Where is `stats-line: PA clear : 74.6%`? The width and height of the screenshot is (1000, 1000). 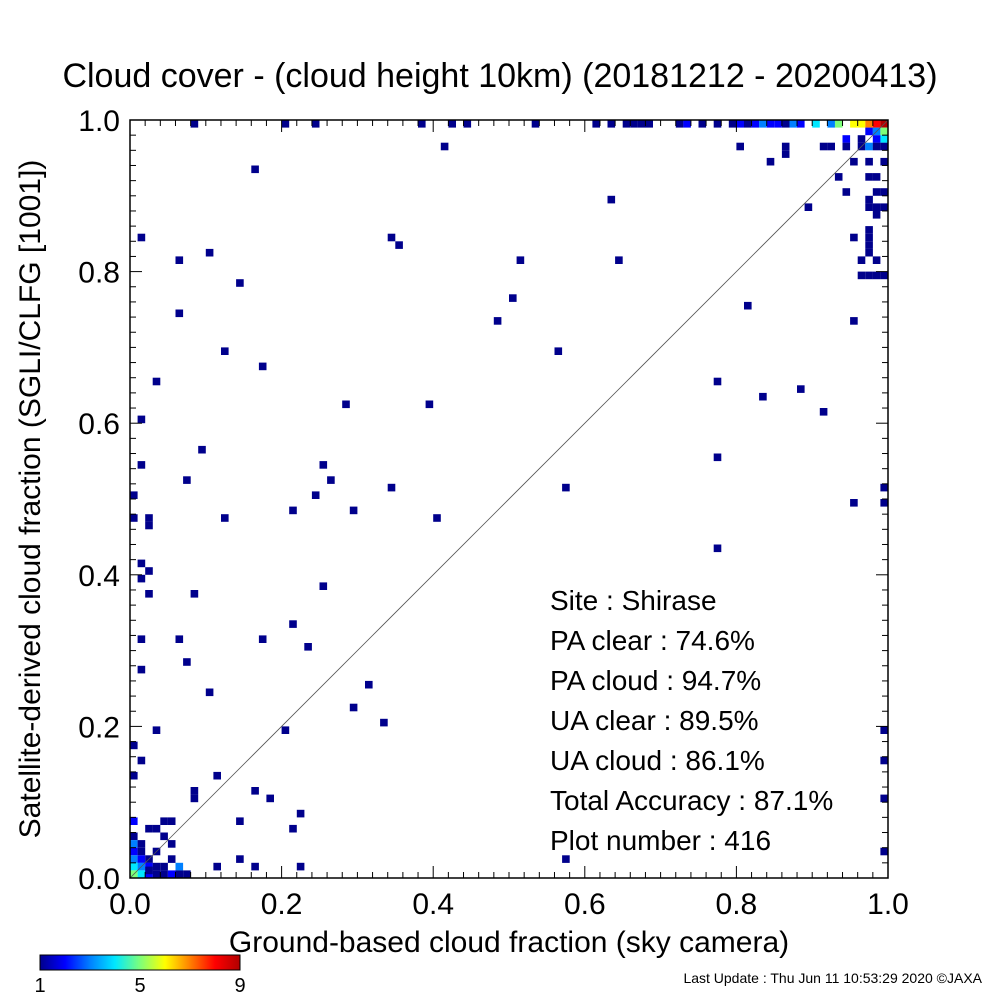
stats-line: PA clear : 74.6% is located at coordinates (652, 640).